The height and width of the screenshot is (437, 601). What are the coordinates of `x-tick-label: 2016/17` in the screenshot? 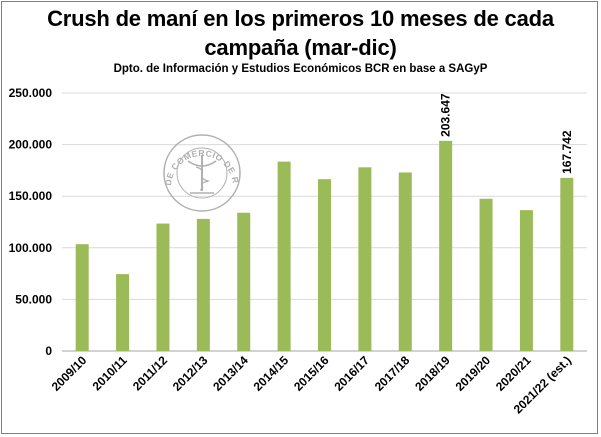 It's located at (351, 373).